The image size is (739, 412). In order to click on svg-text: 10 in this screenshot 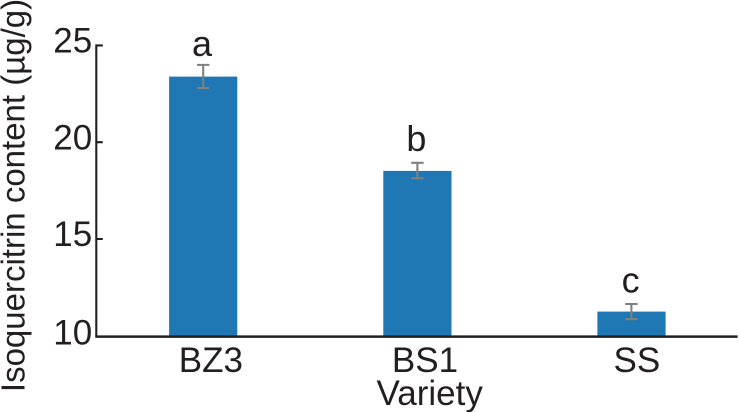, I will do `click(72, 332)`.